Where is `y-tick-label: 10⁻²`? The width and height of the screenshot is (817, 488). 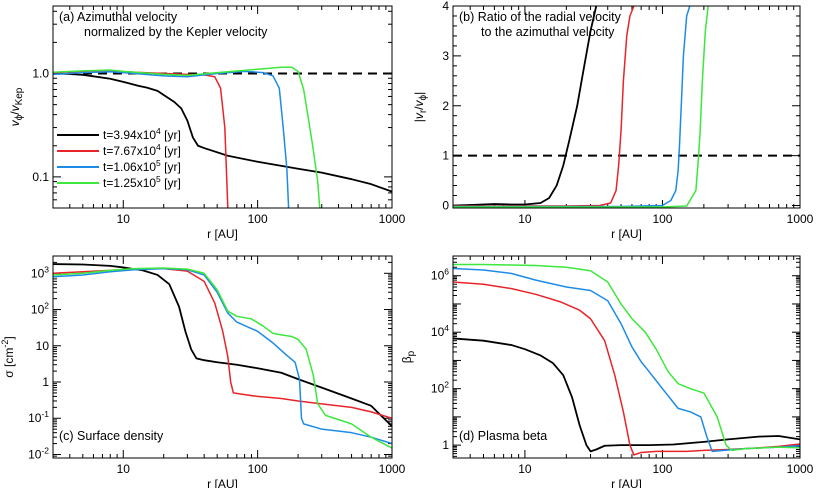
y-tick-label: 10⁻² is located at coordinates (38, 453).